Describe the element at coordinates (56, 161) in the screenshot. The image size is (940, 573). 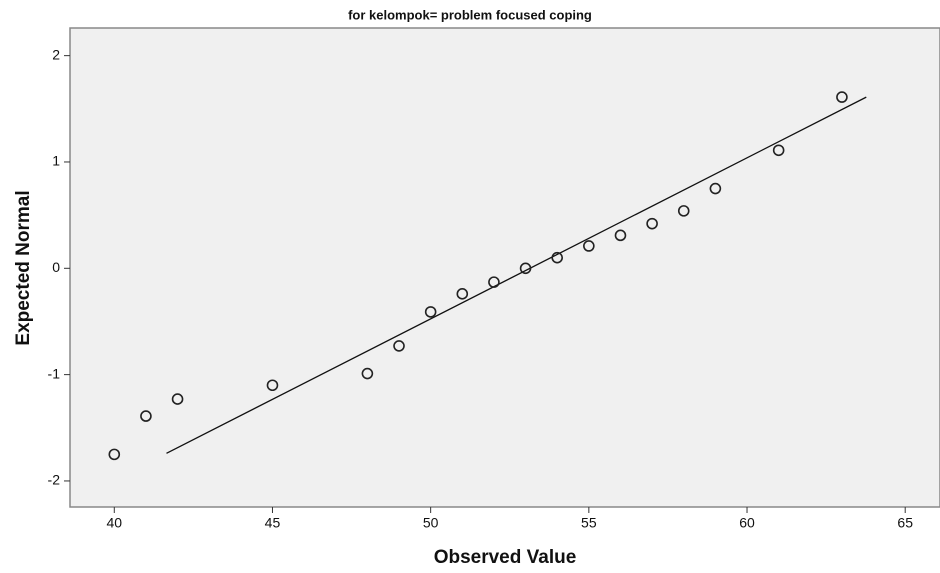
I see `y-tick-label: 1` at that location.